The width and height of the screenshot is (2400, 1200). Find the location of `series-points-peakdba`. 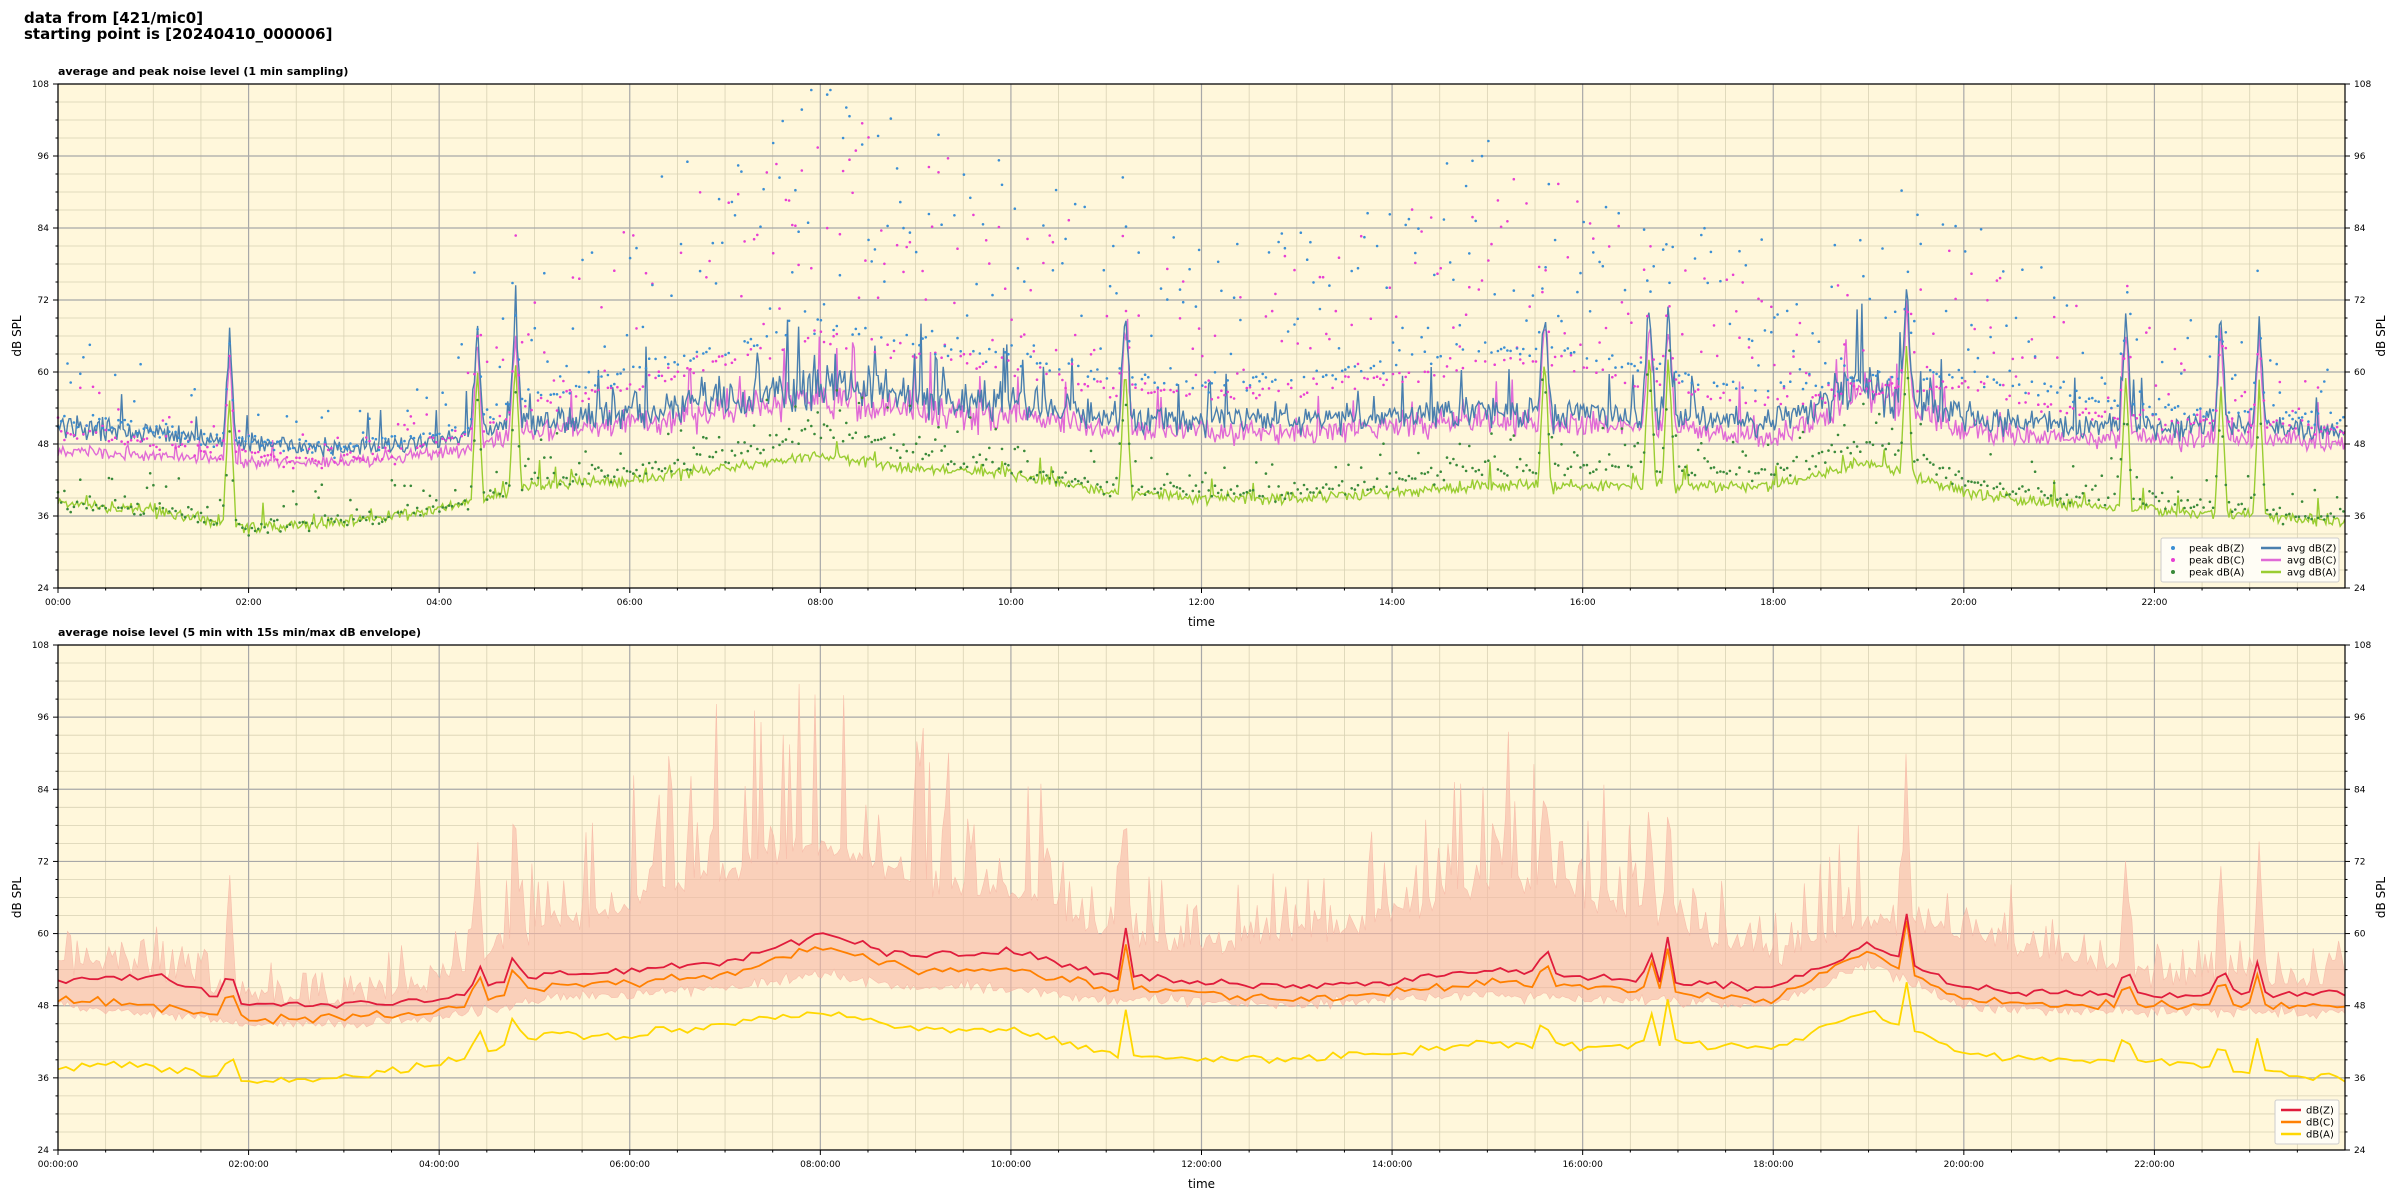

series-points-peakdba is located at coordinates (1200, 443).